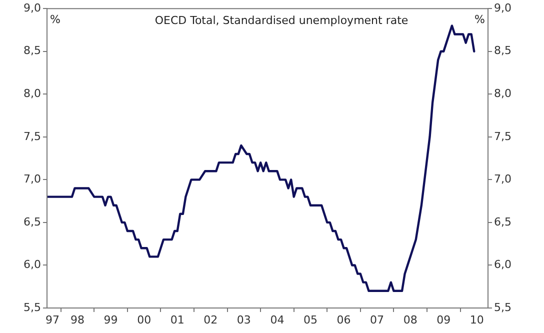 The width and height of the screenshot is (544, 333). What do you see at coordinates (111, 319) in the screenshot?
I see `x-tick-label: 99` at bounding box center [111, 319].